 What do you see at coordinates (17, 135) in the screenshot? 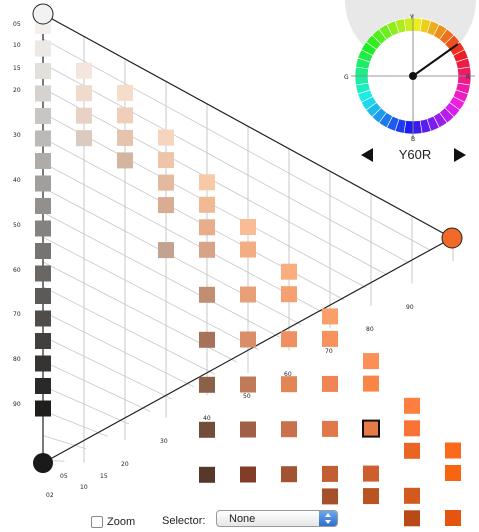
I see `left-scale-tick: 30` at bounding box center [17, 135].